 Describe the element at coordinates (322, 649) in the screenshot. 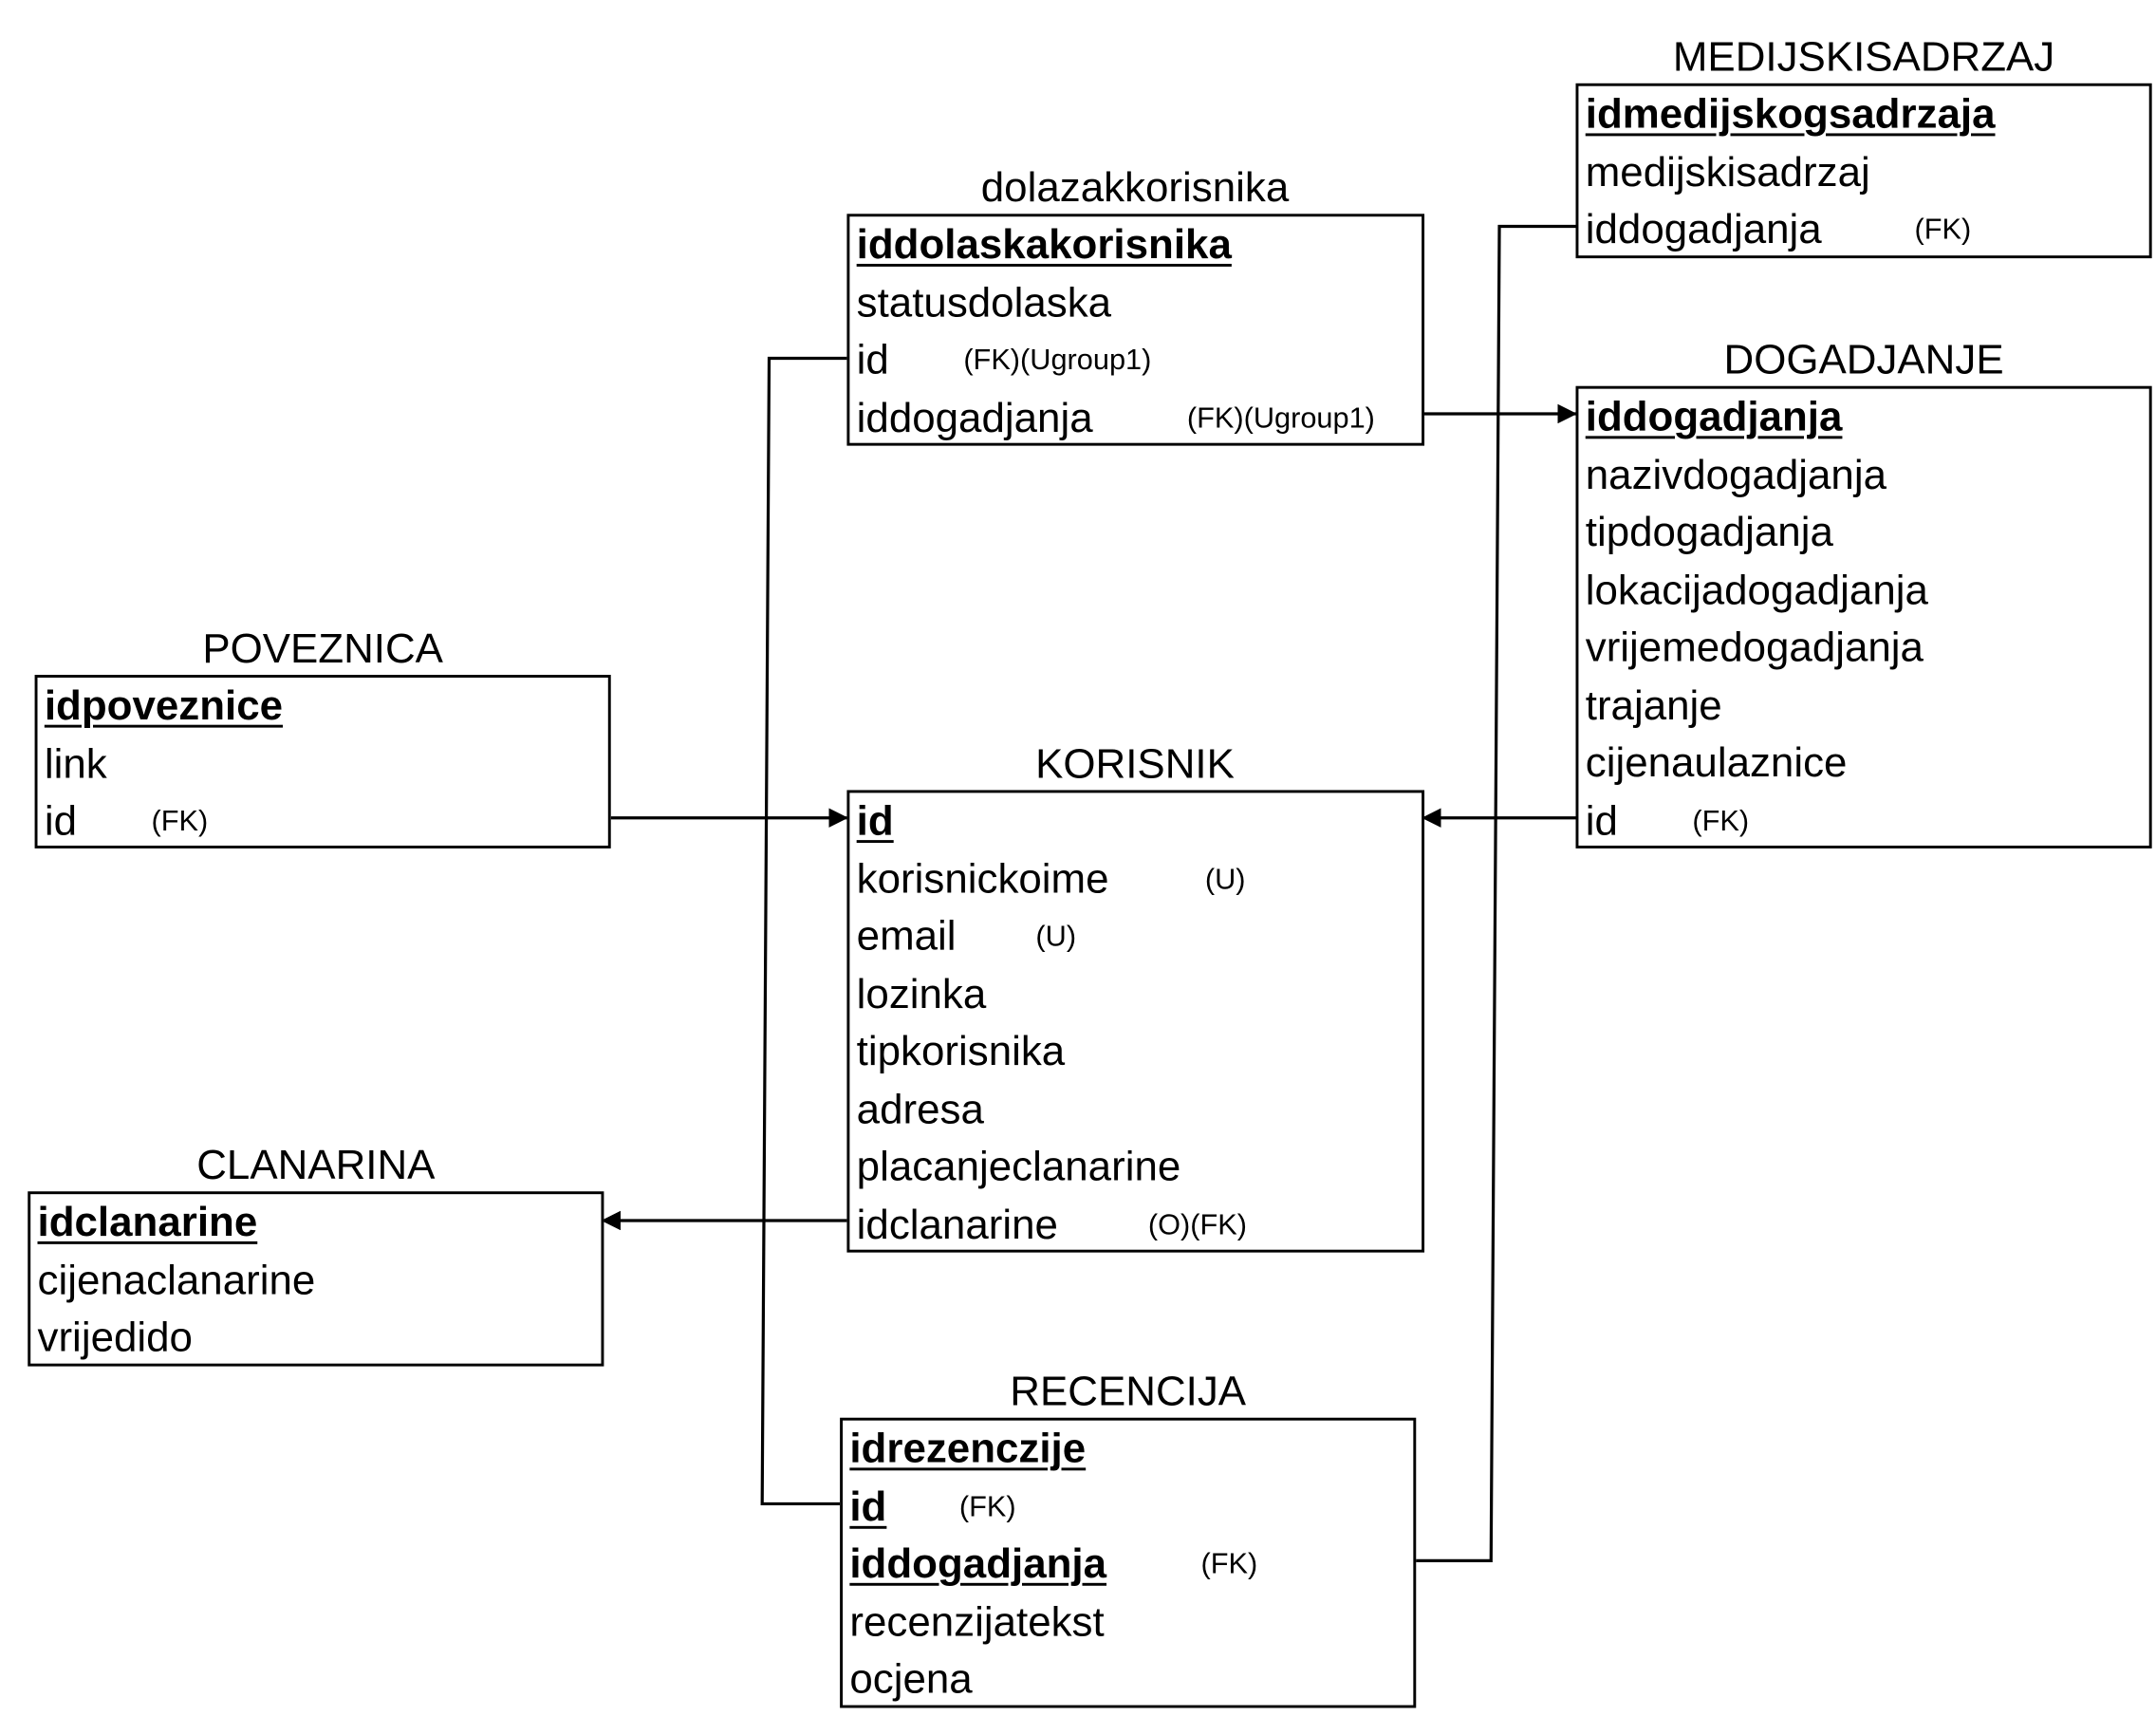

I see `entity-title-poveznica: POVEZNICA` at that location.